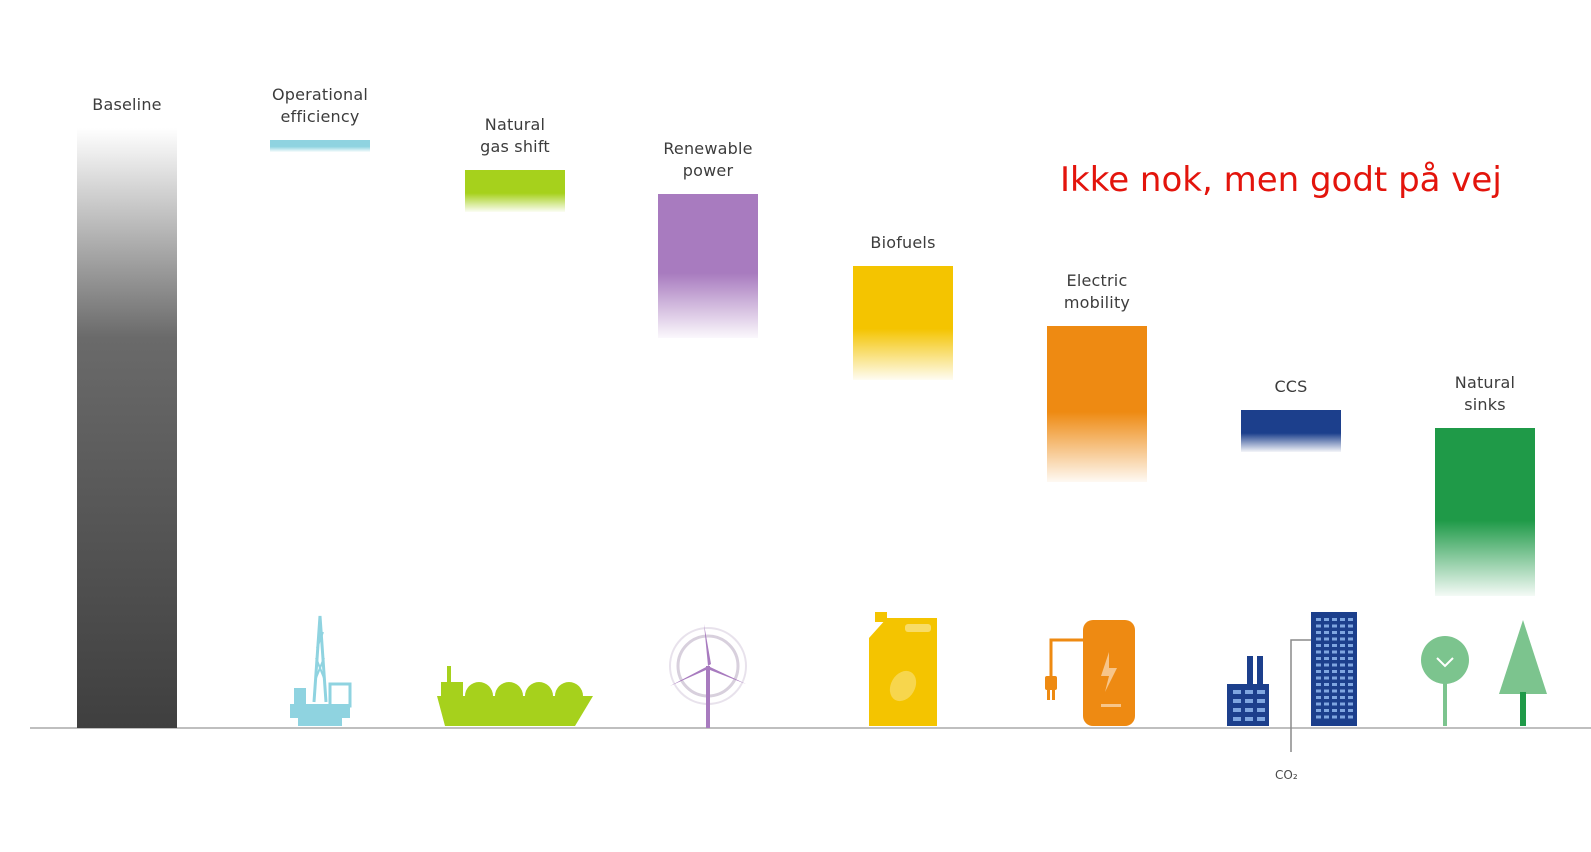 This screenshot has width=1591, height=852. What do you see at coordinates (1286, 775) in the screenshot?
I see `co2-label: CO₂` at bounding box center [1286, 775].